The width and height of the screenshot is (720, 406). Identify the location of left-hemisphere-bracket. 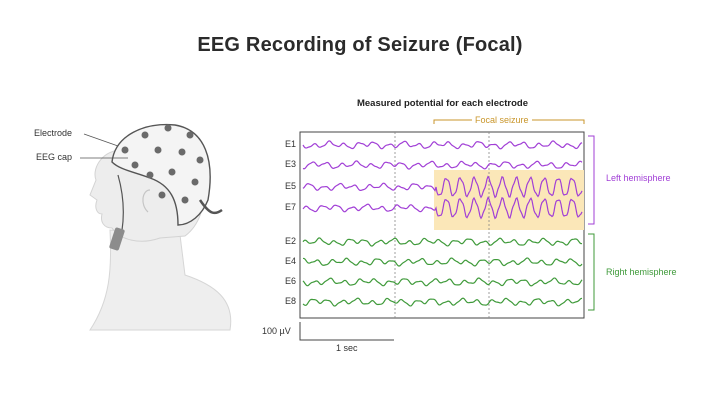
(591, 180).